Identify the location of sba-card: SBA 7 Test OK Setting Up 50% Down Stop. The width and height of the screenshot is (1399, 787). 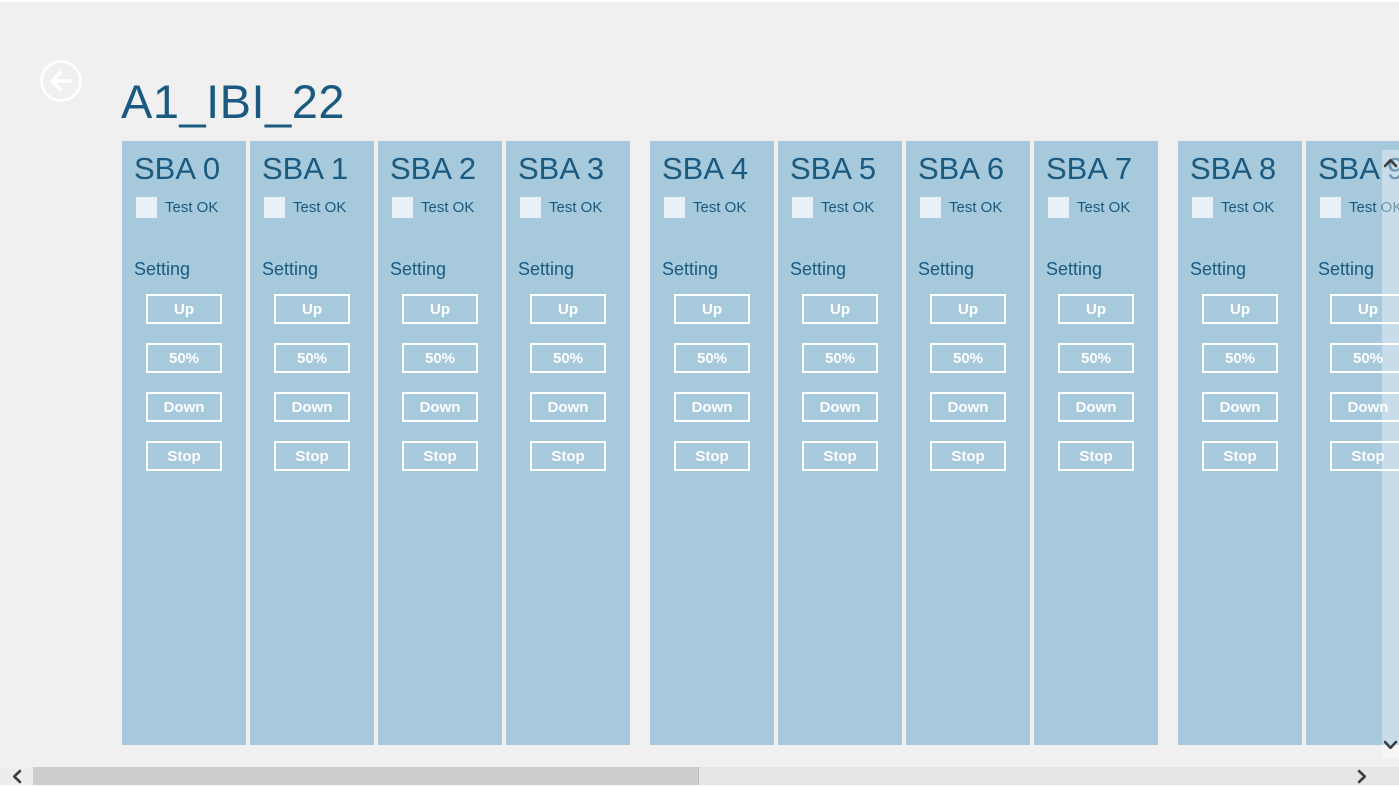
(1096, 443).